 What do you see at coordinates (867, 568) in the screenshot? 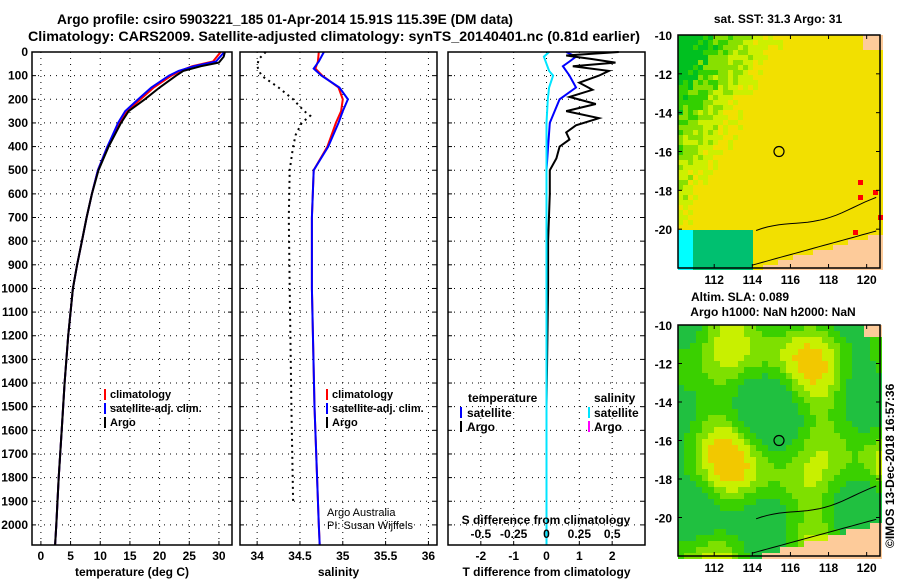
I see `lon-tick-label: 120` at bounding box center [867, 568].